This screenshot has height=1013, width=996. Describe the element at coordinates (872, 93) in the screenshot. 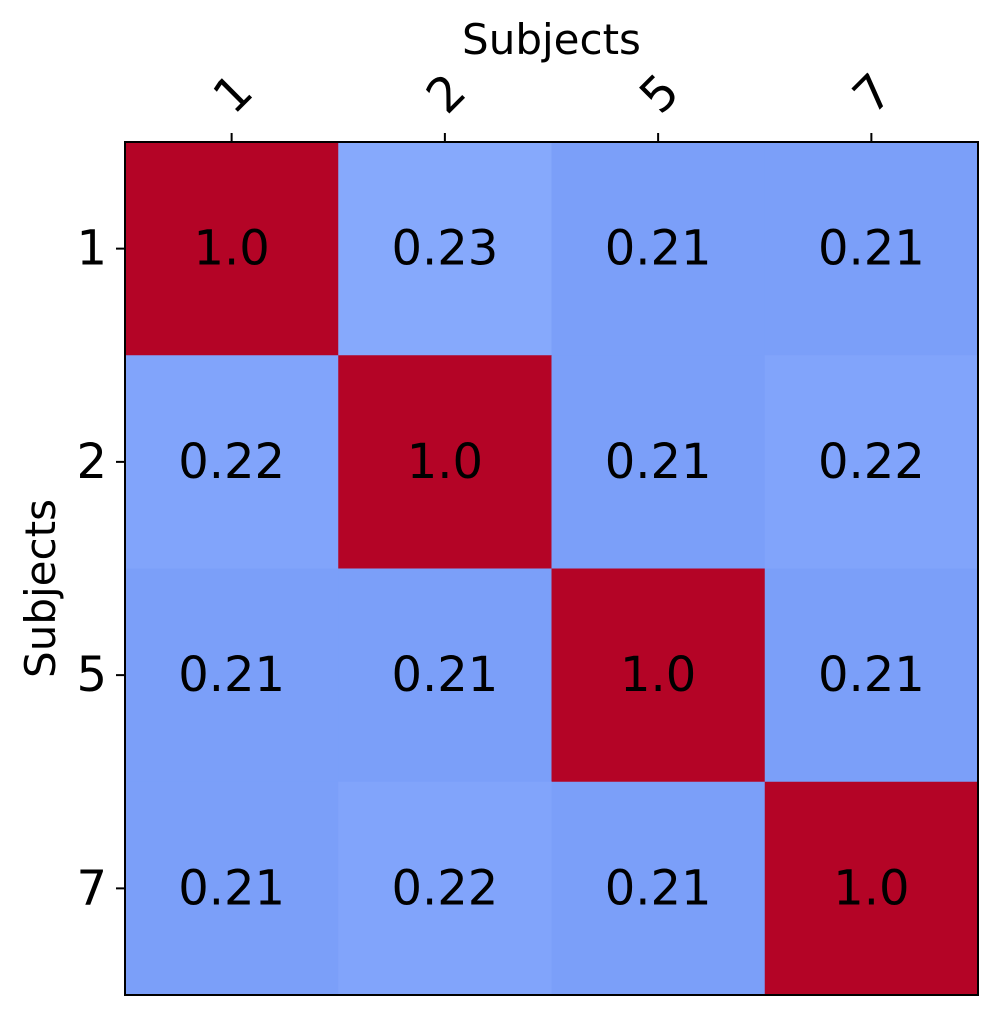

I see `x-tick-label-7: 7` at that location.